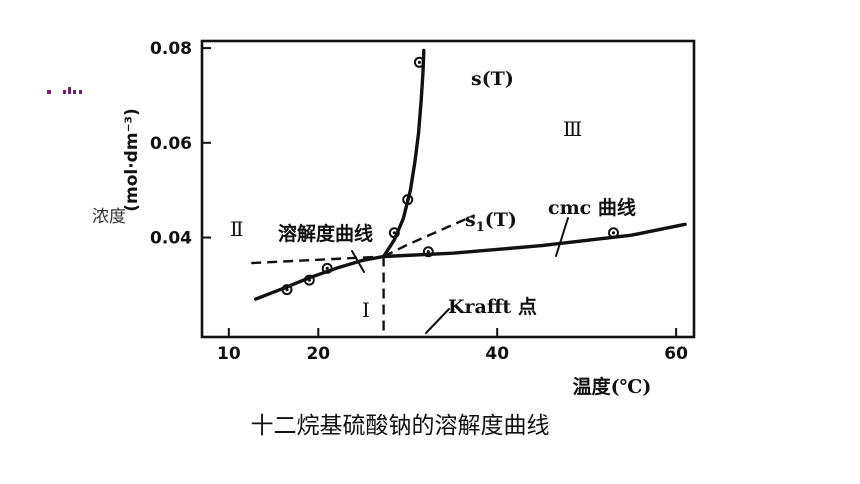 This screenshot has height=484, width=860. What do you see at coordinates (400, 426) in the screenshot?
I see `chart-caption: 十二烷基硫酸钠的溶解度曲线` at bounding box center [400, 426].